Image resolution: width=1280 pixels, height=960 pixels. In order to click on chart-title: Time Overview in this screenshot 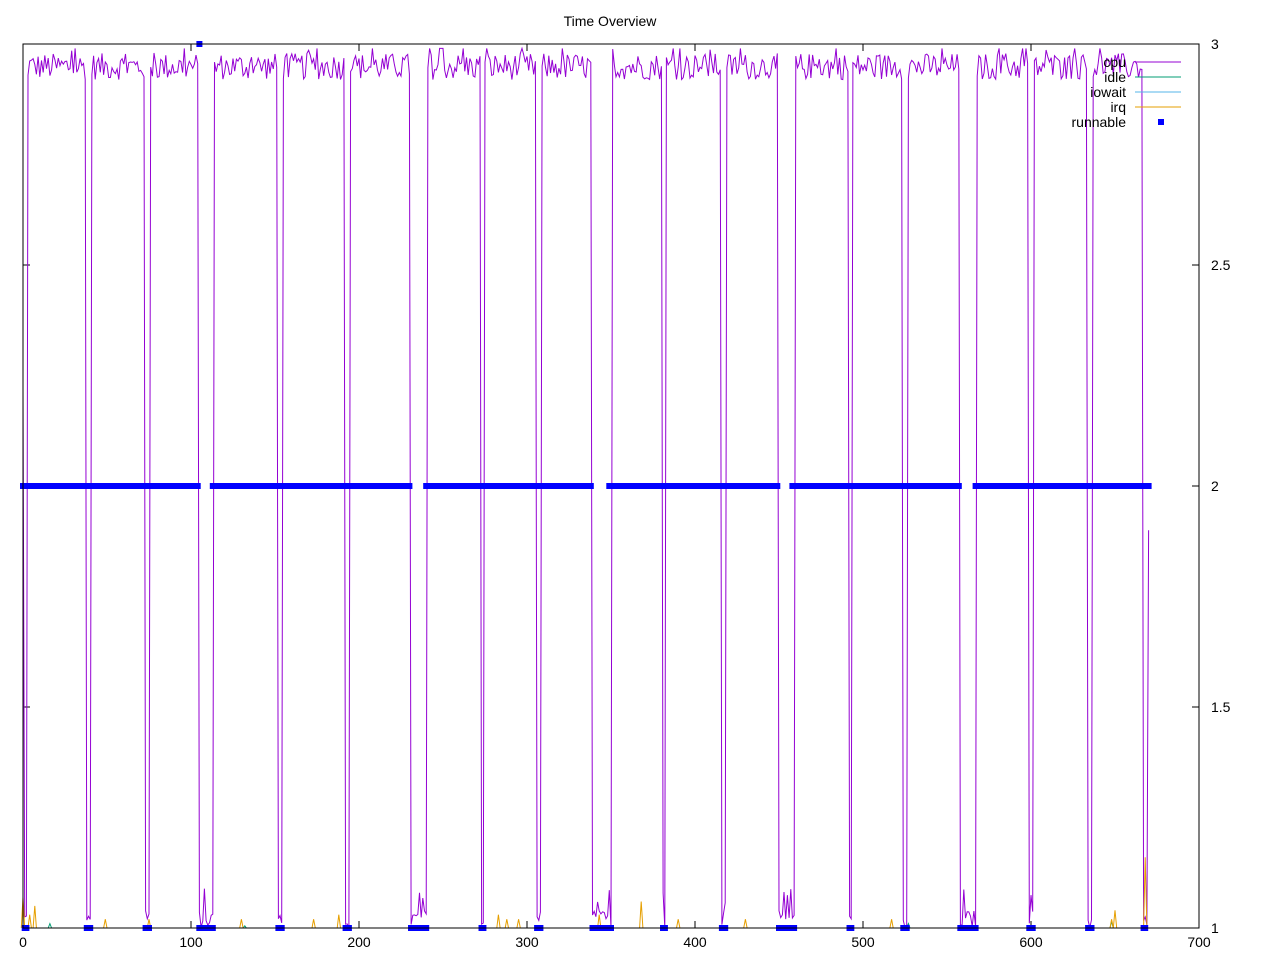, I will do `click(611, 21)`.